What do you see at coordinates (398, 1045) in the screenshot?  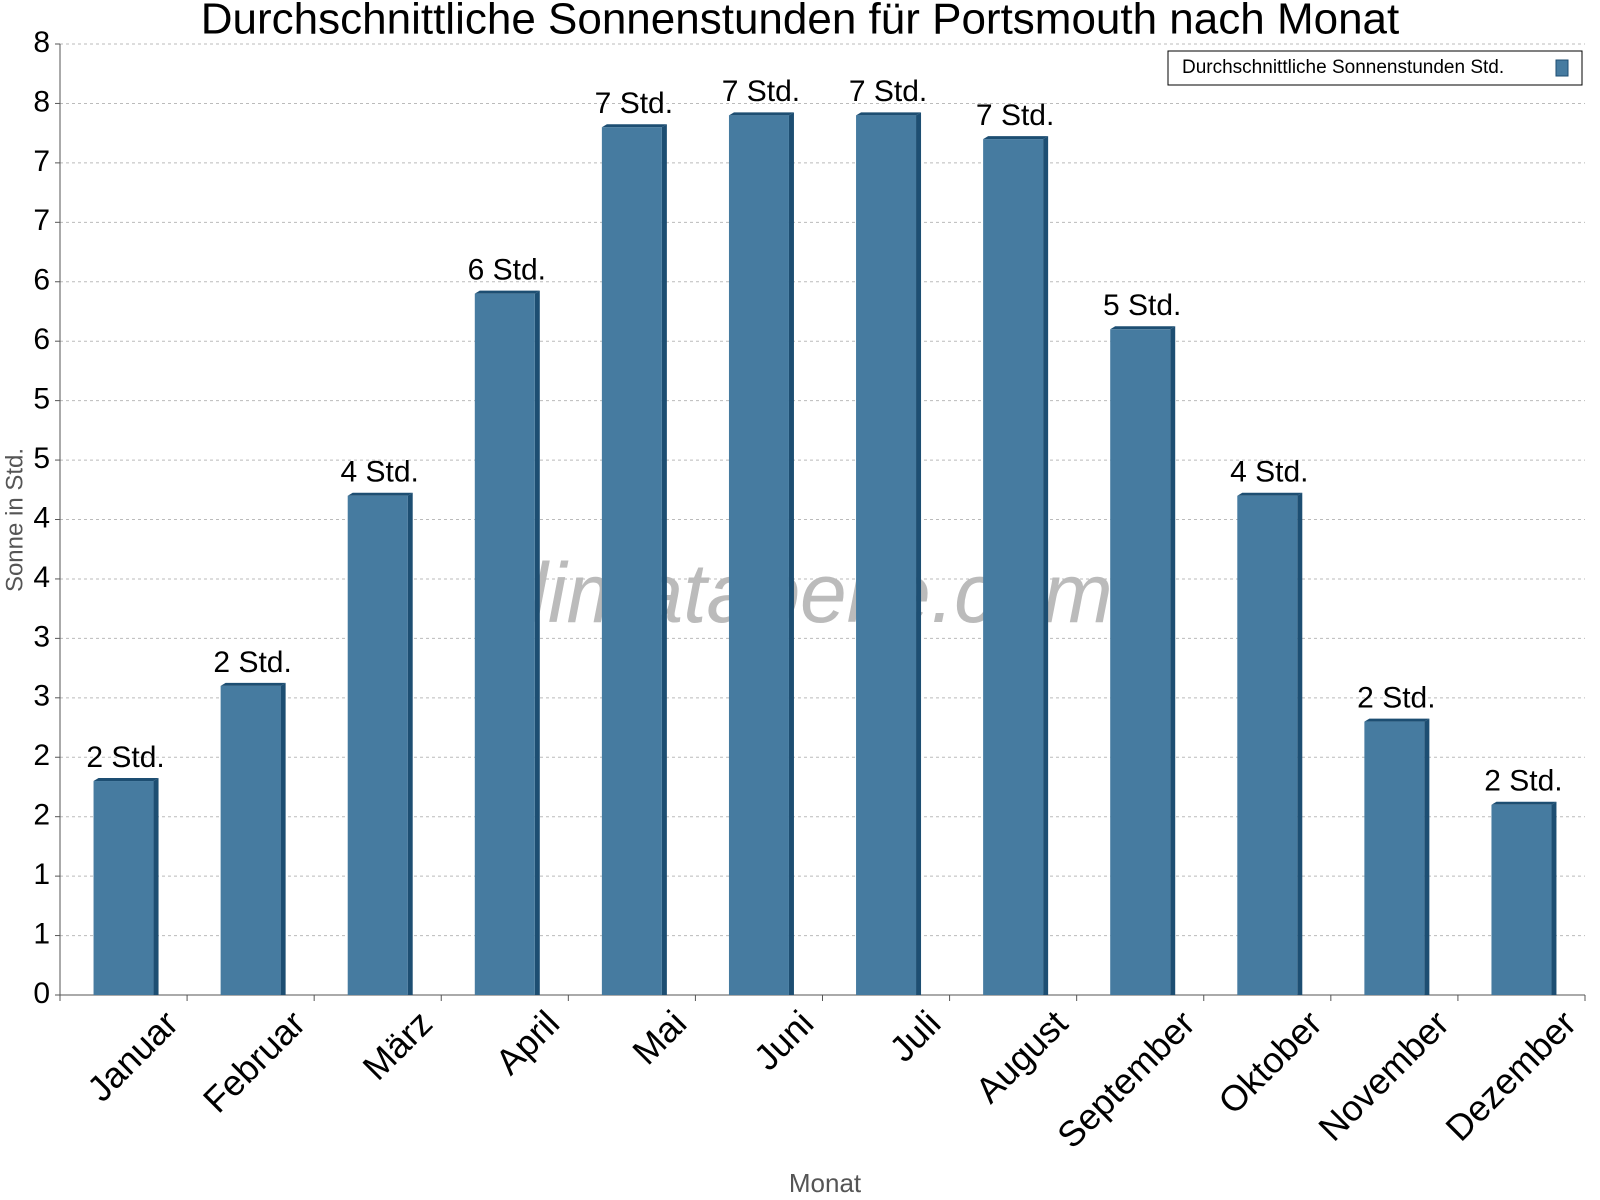 I see `x-tick-label: März` at bounding box center [398, 1045].